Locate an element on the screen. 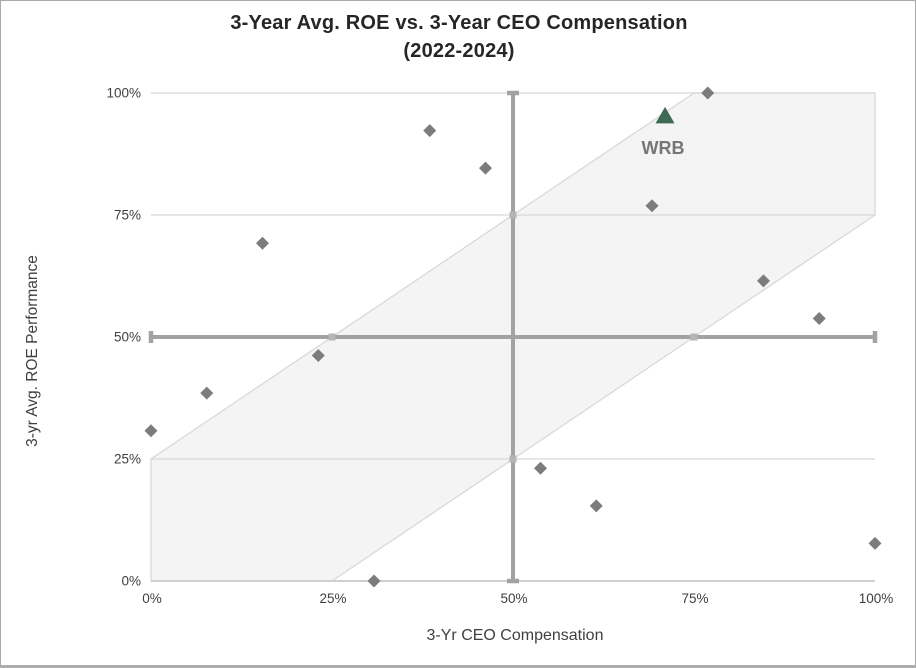 The width and height of the screenshot is (916, 668). y-tick-label: 100% is located at coordinates (123, 93).